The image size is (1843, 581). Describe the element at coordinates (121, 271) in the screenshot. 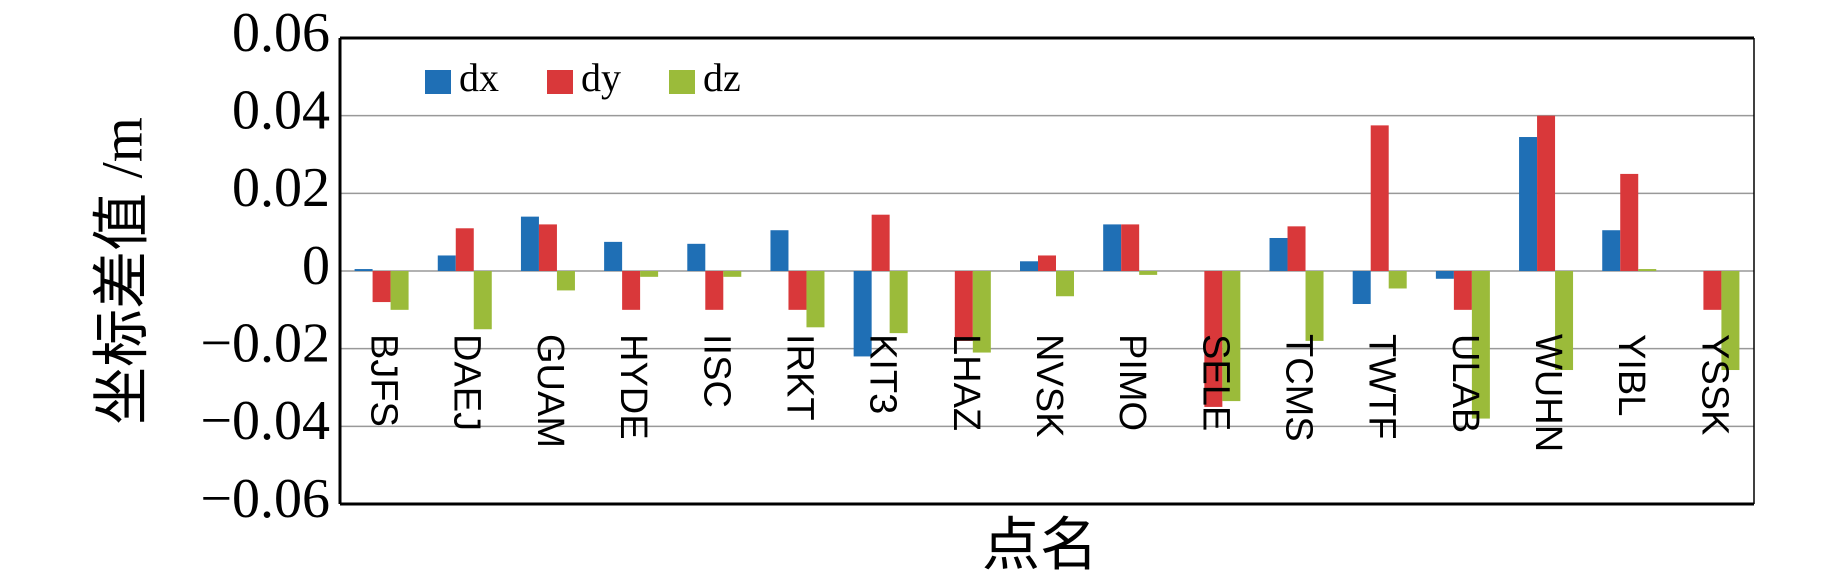

I see `y-axis-title: 坐标差值 /m` at that location.